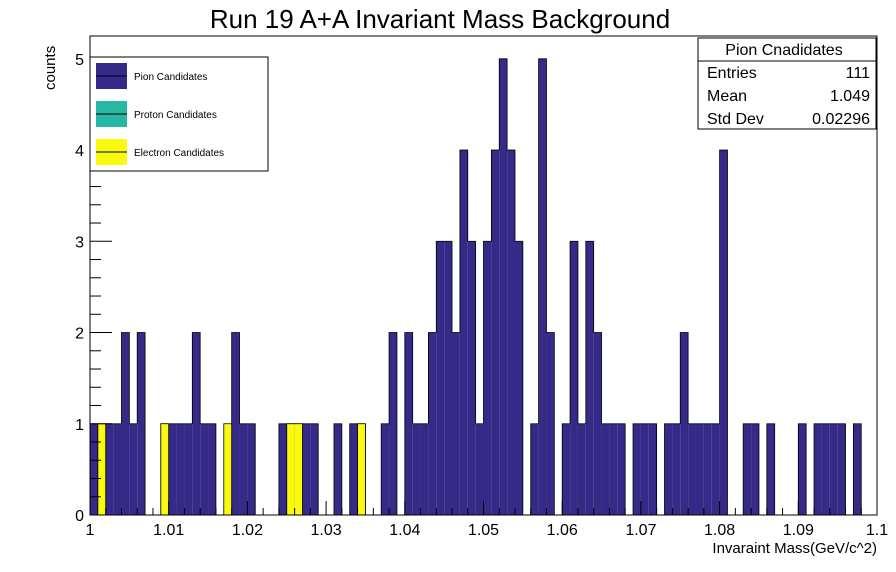 This screenshot has height=572, width=896. Describe the element at coordinates (404, 530) in the screenshot. I see `x-tick-label: 1.04` at that location.